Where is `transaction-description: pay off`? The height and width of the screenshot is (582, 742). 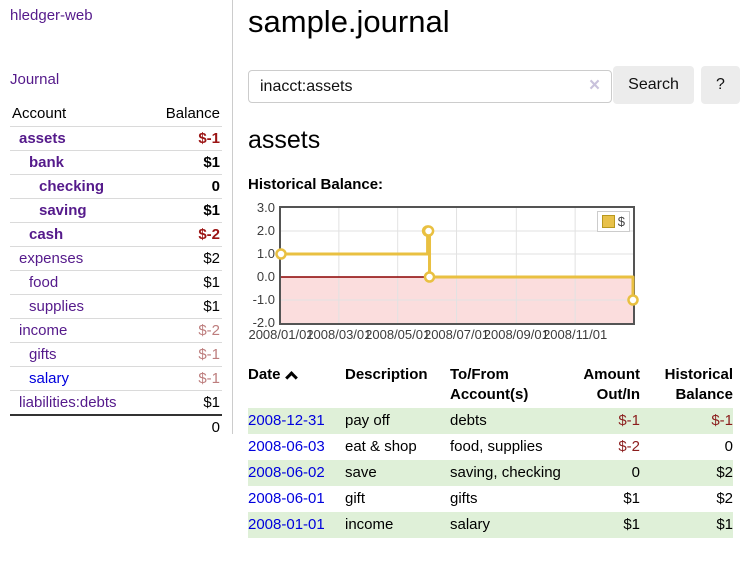
transaction-description: pay off is located at coordinates (367, 420).